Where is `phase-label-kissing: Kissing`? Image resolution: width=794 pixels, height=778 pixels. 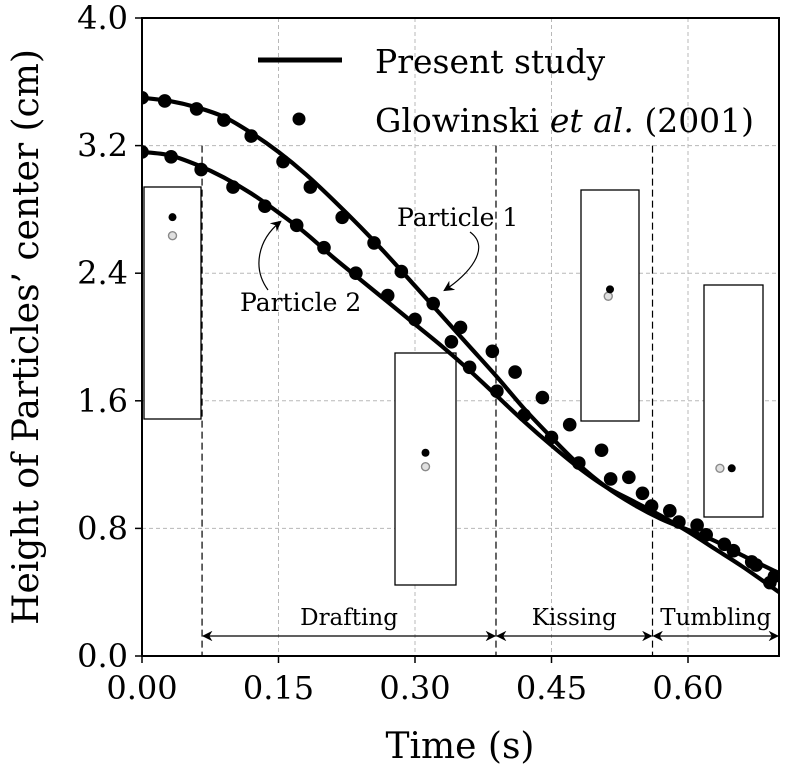 phase-label-kissing: Kissing is located at coordinates (574, 618).